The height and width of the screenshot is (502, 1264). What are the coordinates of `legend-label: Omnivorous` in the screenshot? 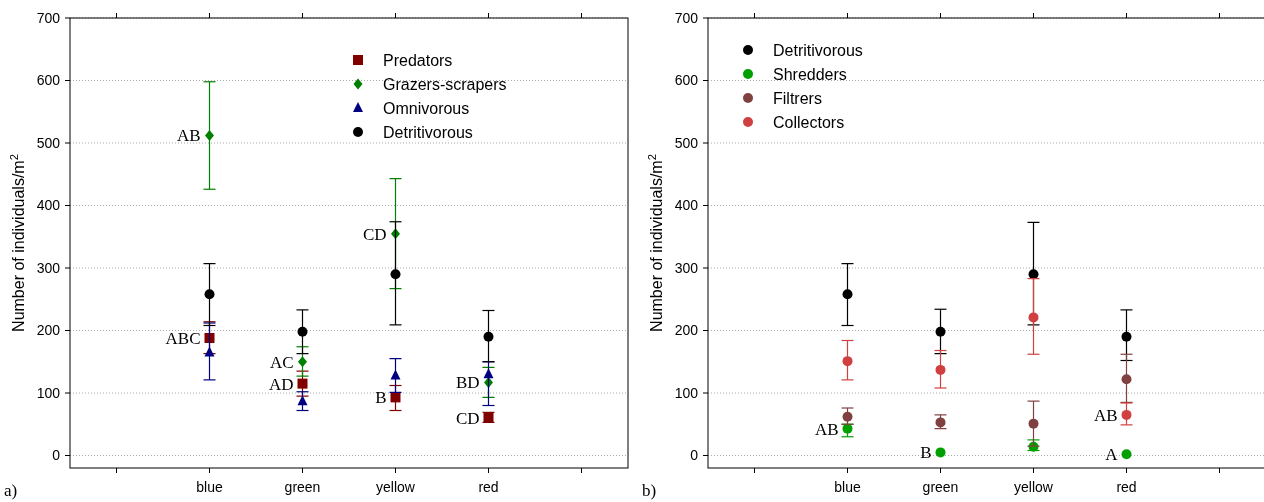 It's located at (426, 108).